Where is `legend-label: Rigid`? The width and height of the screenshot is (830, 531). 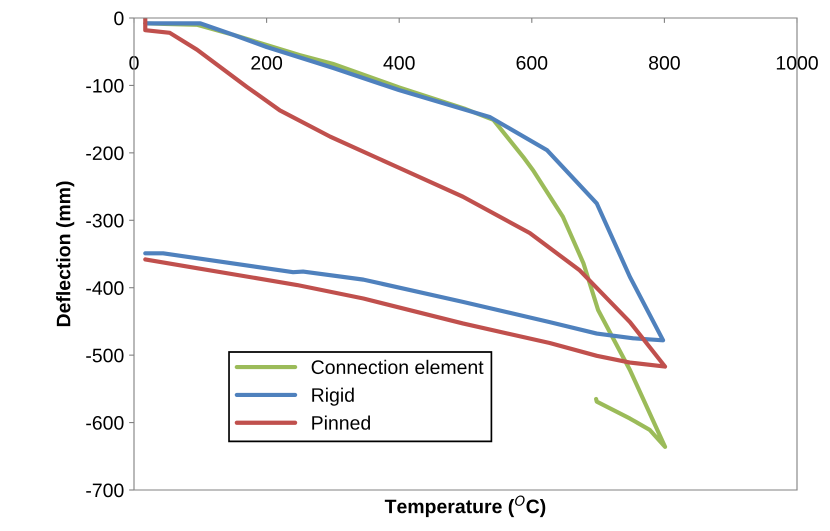 legend-label: Rigid is located at coordinates (333, 397).